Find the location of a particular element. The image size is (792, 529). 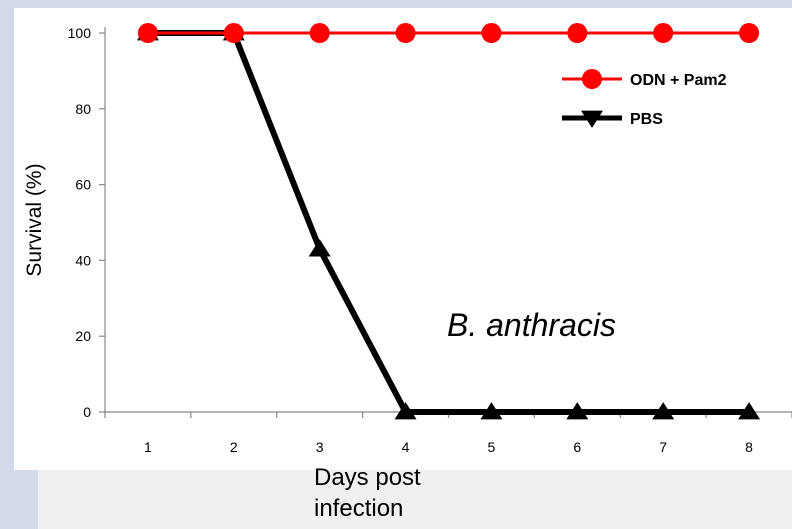

y-tick-label-40: 40 is located at coordinates (83, 260).